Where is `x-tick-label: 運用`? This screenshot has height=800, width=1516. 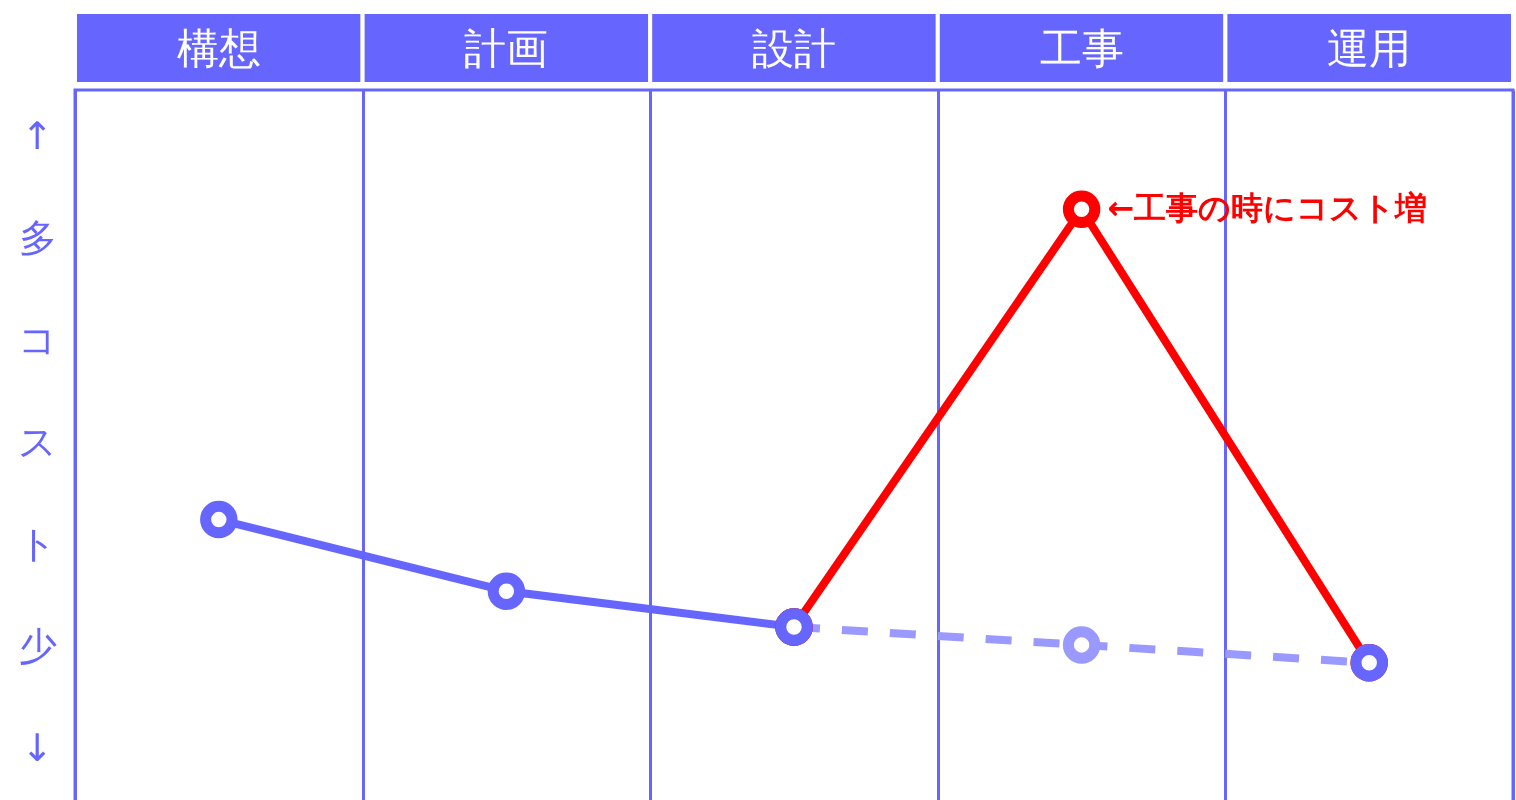 x-tick-label: 運用 is located at coordinates (1369, 48).